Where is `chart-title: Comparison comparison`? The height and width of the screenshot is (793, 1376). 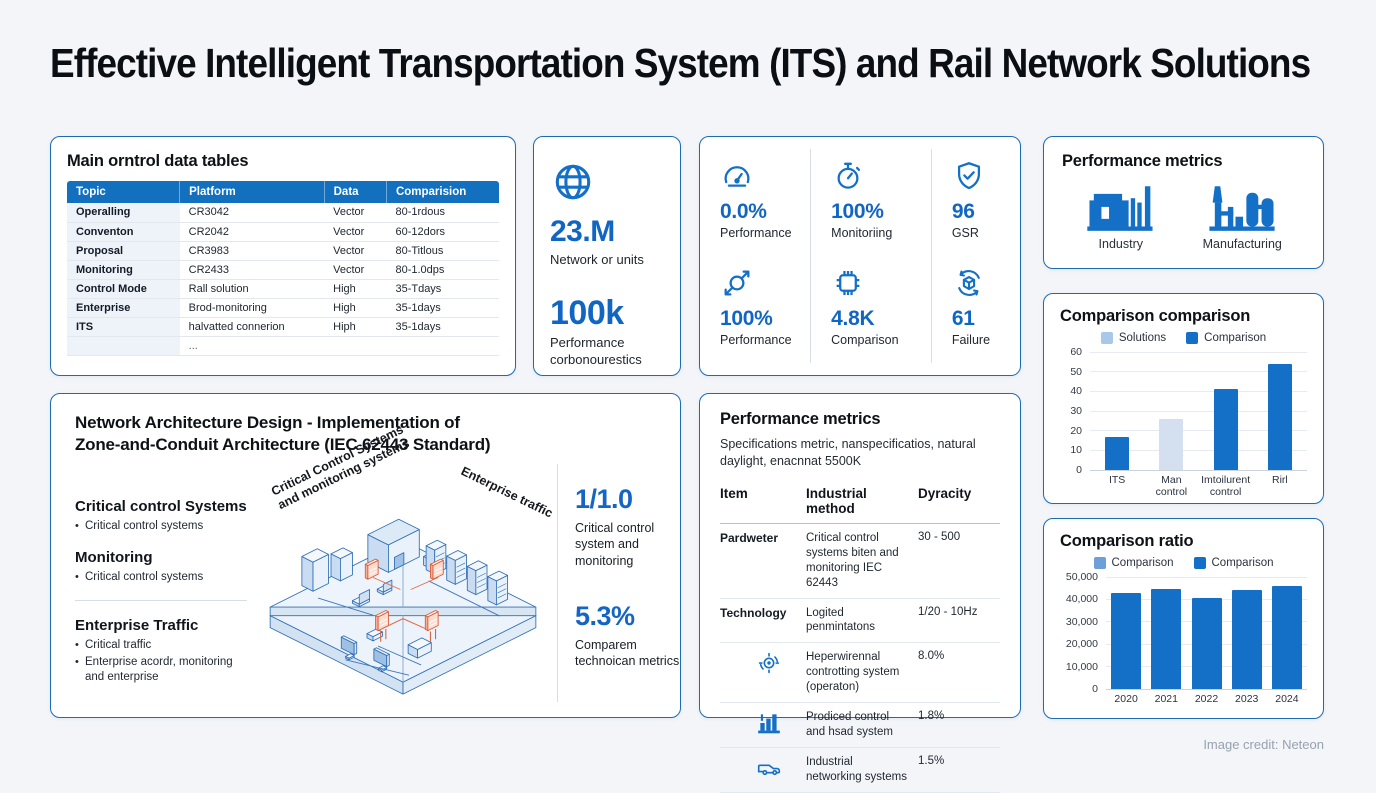
chart-title: Comparison comparison is located at coordinates (1155, 316).